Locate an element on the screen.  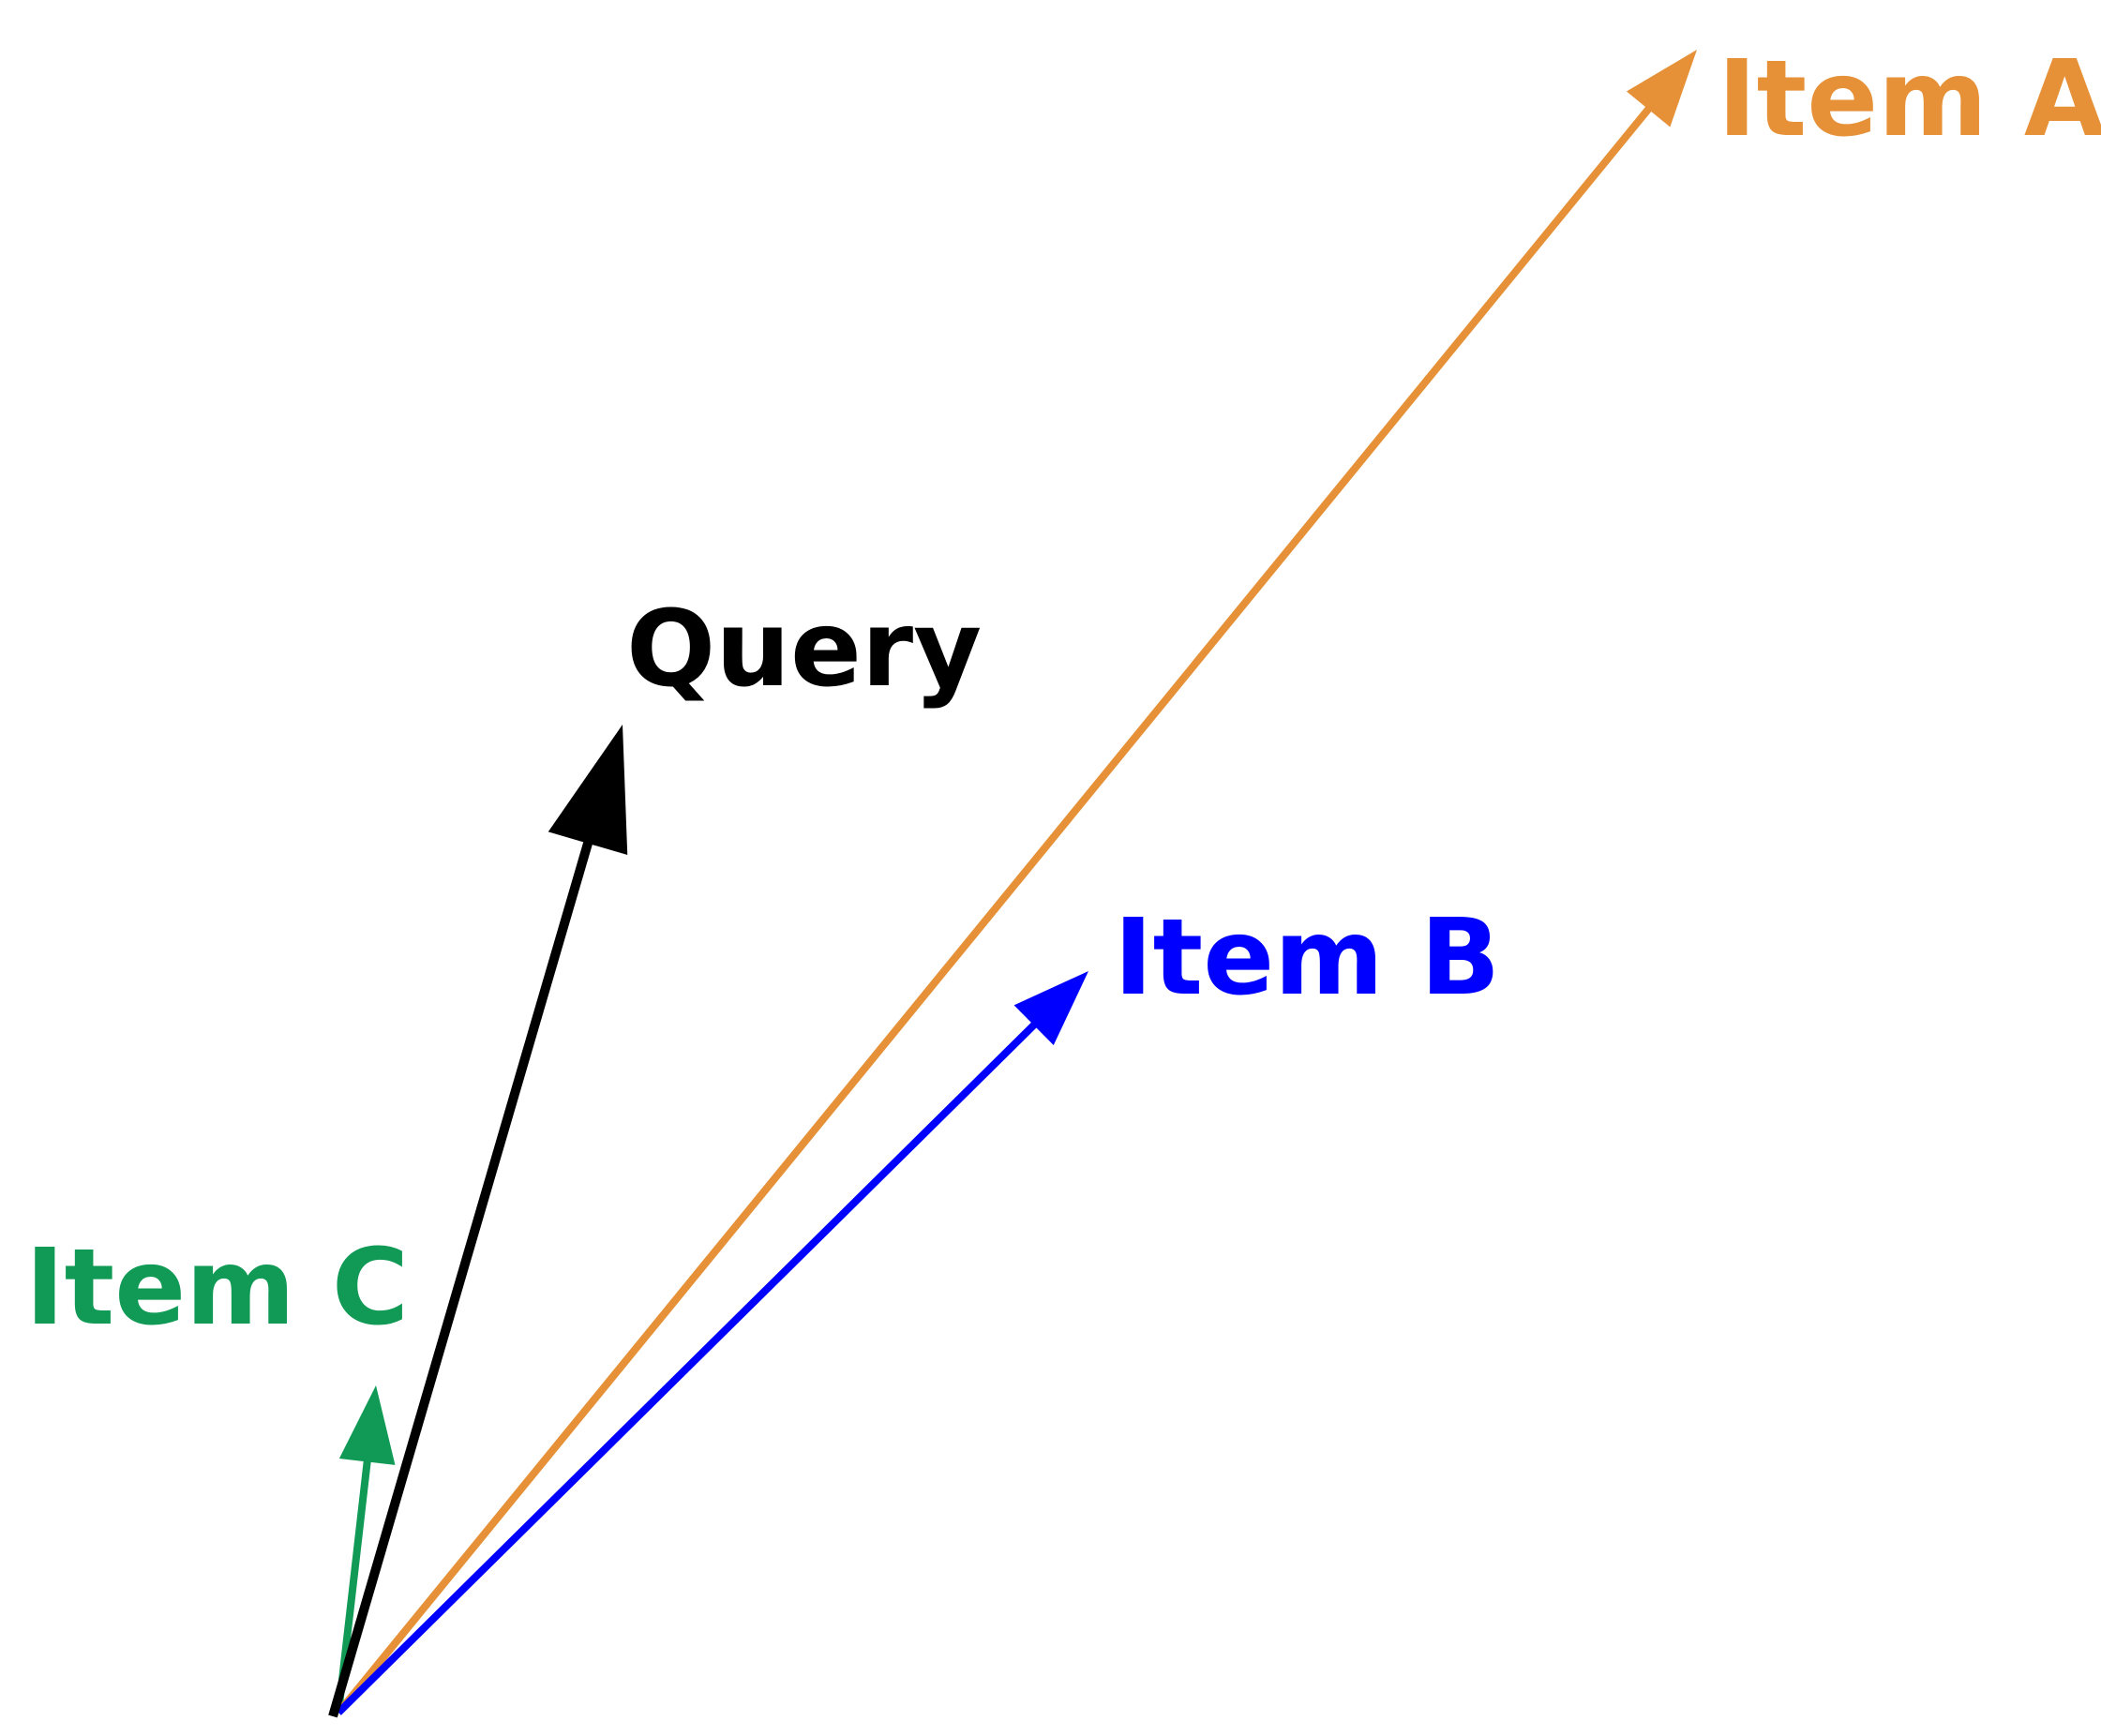
query-label: Query is located at coordinates (804, 650).